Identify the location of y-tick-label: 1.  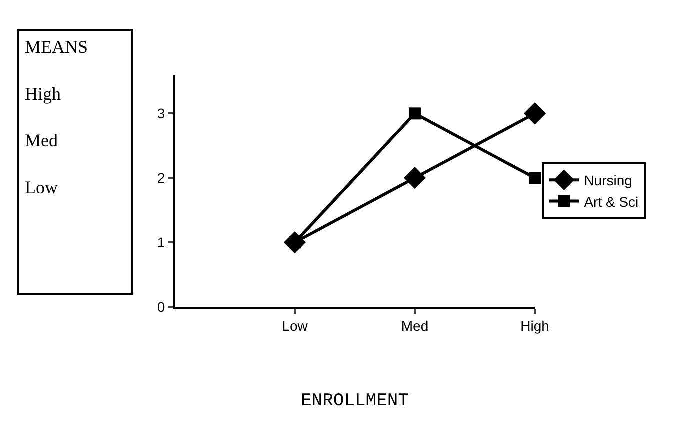
(161, 242).